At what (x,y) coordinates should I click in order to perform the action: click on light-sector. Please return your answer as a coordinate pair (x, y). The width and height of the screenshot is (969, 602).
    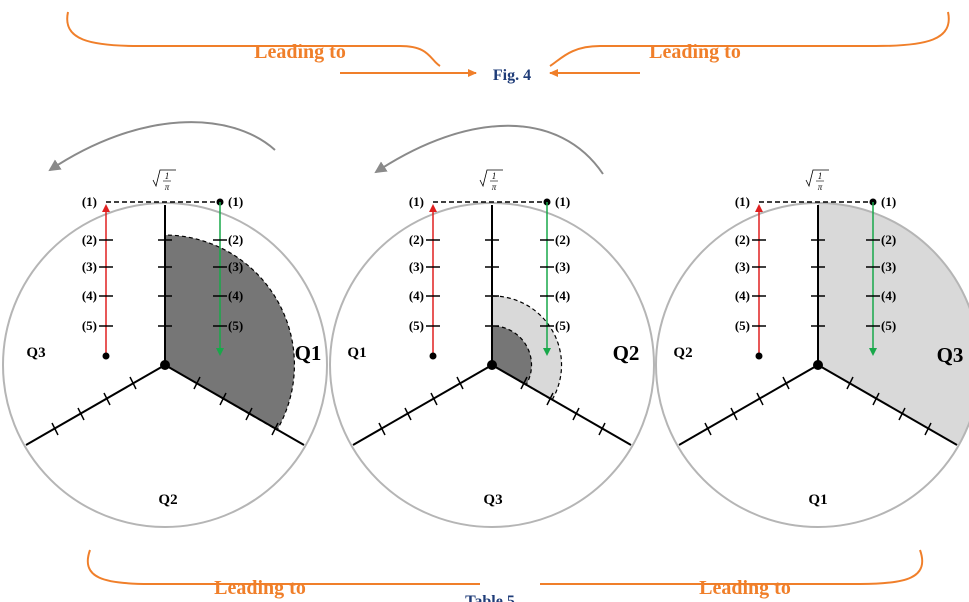
    Looking at the image, I should click on (893, 324).